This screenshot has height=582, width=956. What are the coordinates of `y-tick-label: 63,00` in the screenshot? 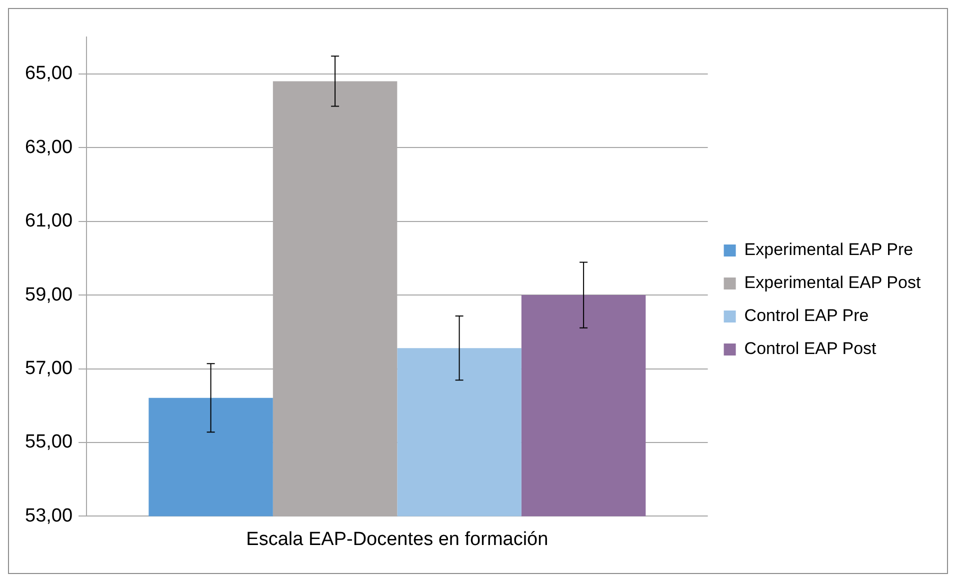 It's located at (49, 147).